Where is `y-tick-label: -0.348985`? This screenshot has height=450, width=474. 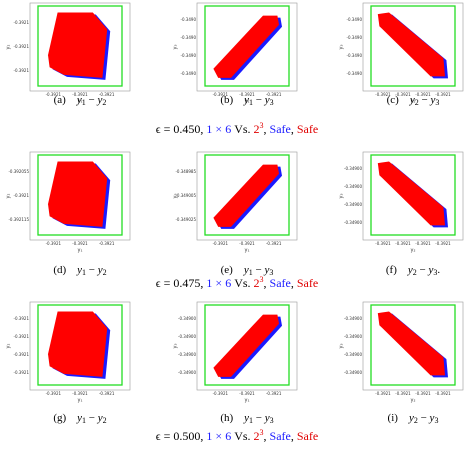 y-tick-label: -0.348985 is located at coordinates (185, 171).